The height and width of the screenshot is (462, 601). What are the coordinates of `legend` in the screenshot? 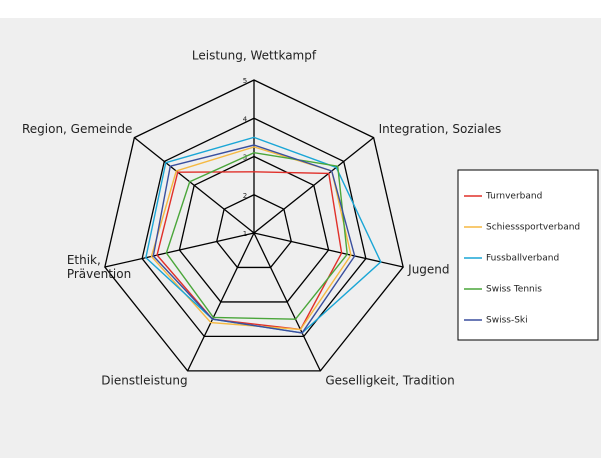 It's located at (528, 255).